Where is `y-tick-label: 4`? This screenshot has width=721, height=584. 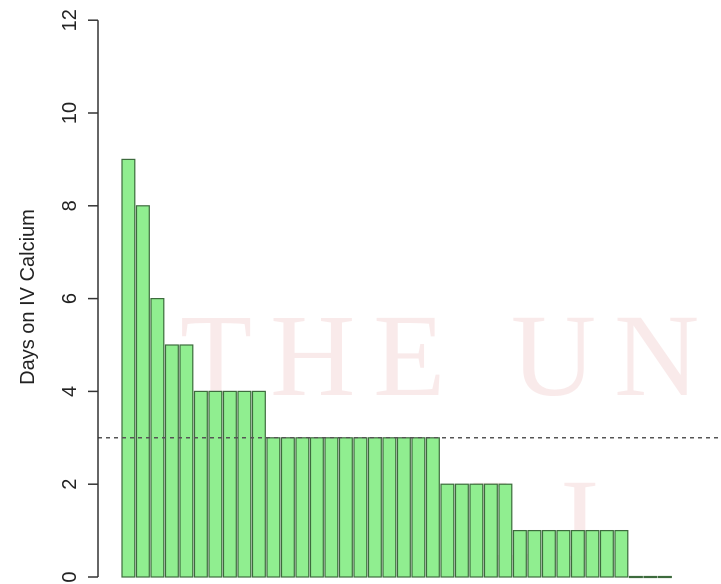 y-tick-label: 4 is located at coordinates (70, 391).